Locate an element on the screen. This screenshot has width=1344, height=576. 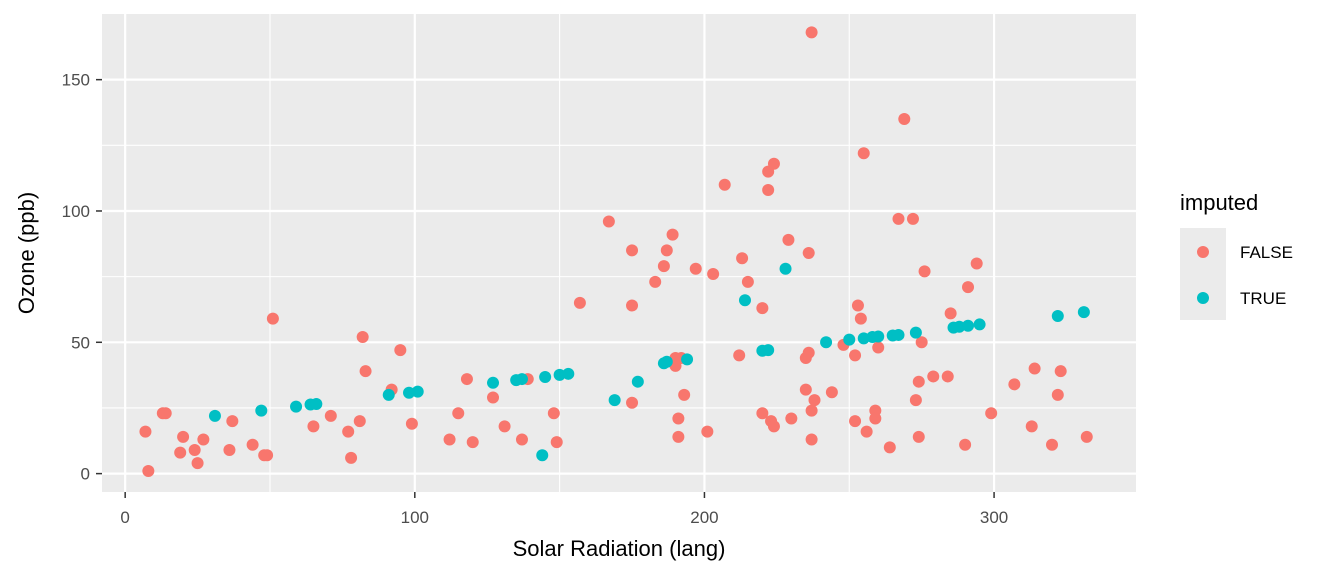
x-tick-label: 200 is located at coordinates (704, 517).